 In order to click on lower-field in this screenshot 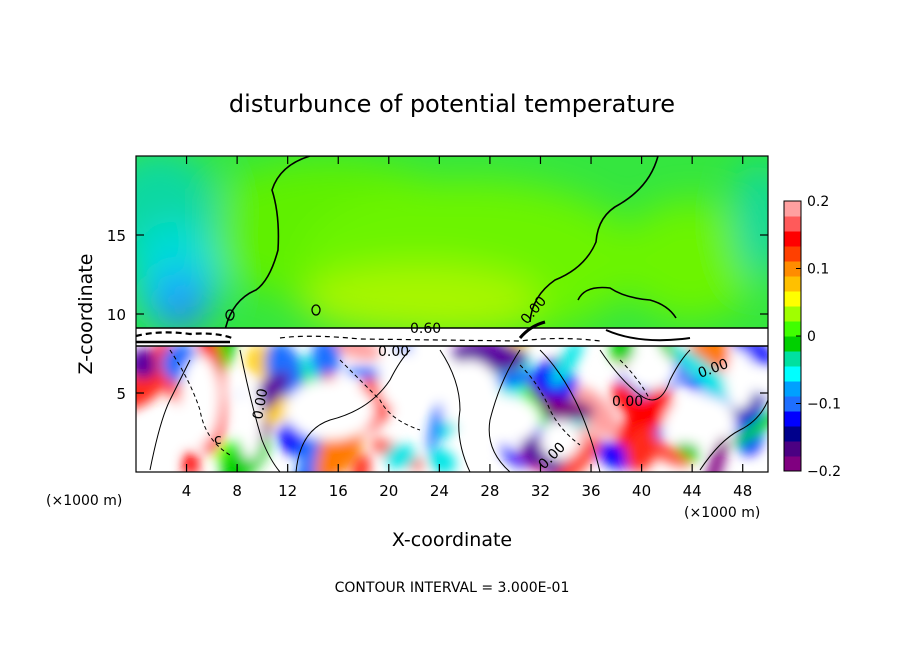, I will do `click(452, 409)`.